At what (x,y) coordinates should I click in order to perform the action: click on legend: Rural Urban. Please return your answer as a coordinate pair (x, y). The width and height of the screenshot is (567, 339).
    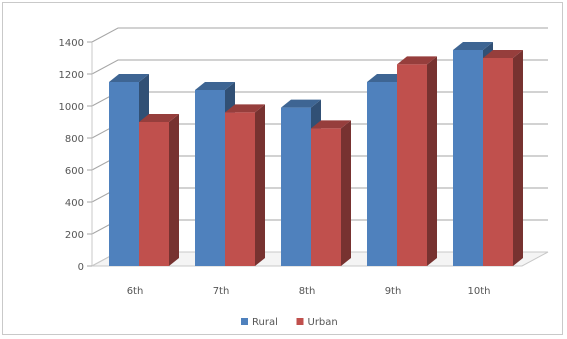
    Looking at the image, I should click on (289, 322).